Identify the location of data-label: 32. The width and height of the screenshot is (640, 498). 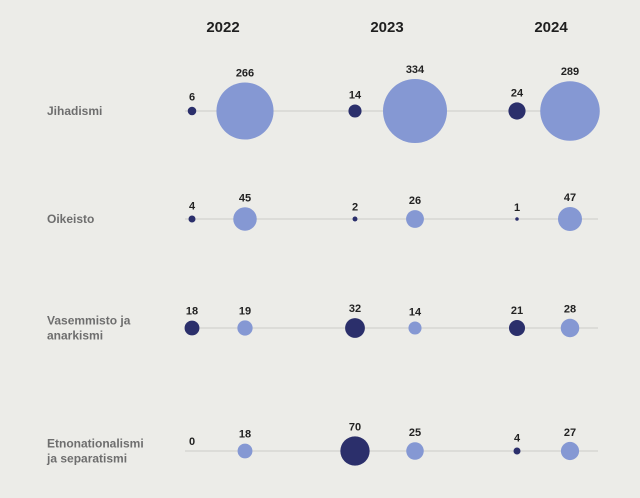
(355, 309).